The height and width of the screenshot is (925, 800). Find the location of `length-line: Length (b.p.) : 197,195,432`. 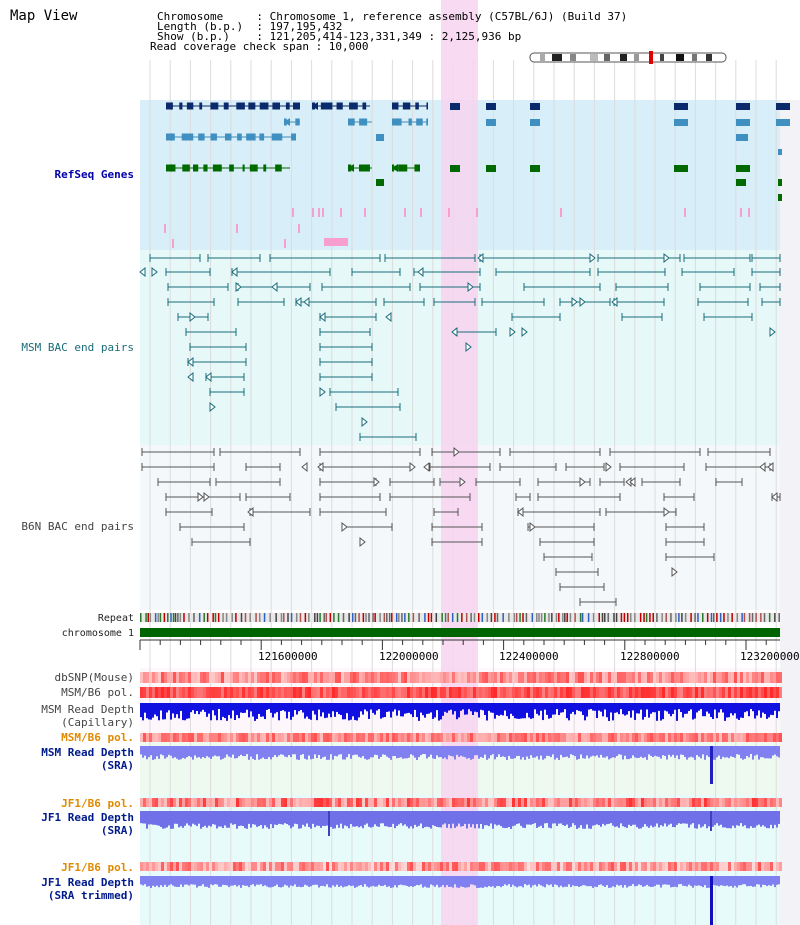

length-line: Length (b.p.) : 197,195,432 is located at coordinates (250, 26).